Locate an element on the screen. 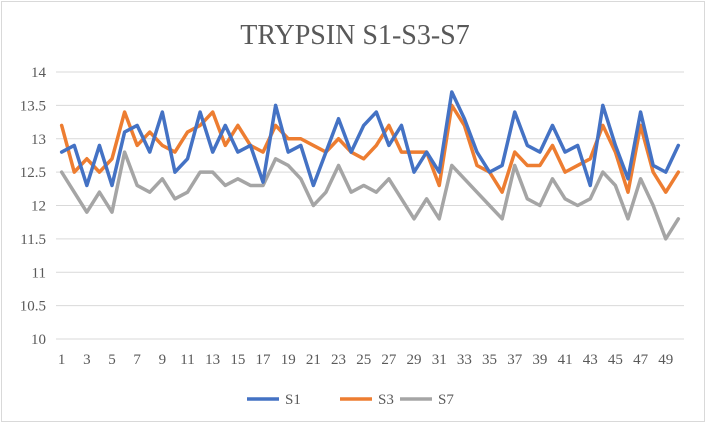 This screenshot has height=425, width=708. x-tick-label: 31 is located at coordinates (439, 360).